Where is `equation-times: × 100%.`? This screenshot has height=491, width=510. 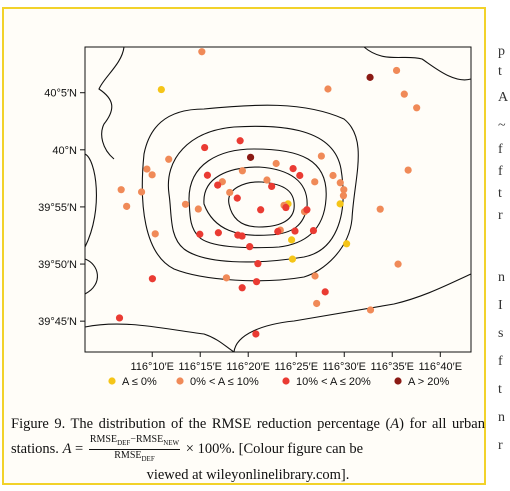 equation-times: × 100%. is located at coordinates (210, 448).